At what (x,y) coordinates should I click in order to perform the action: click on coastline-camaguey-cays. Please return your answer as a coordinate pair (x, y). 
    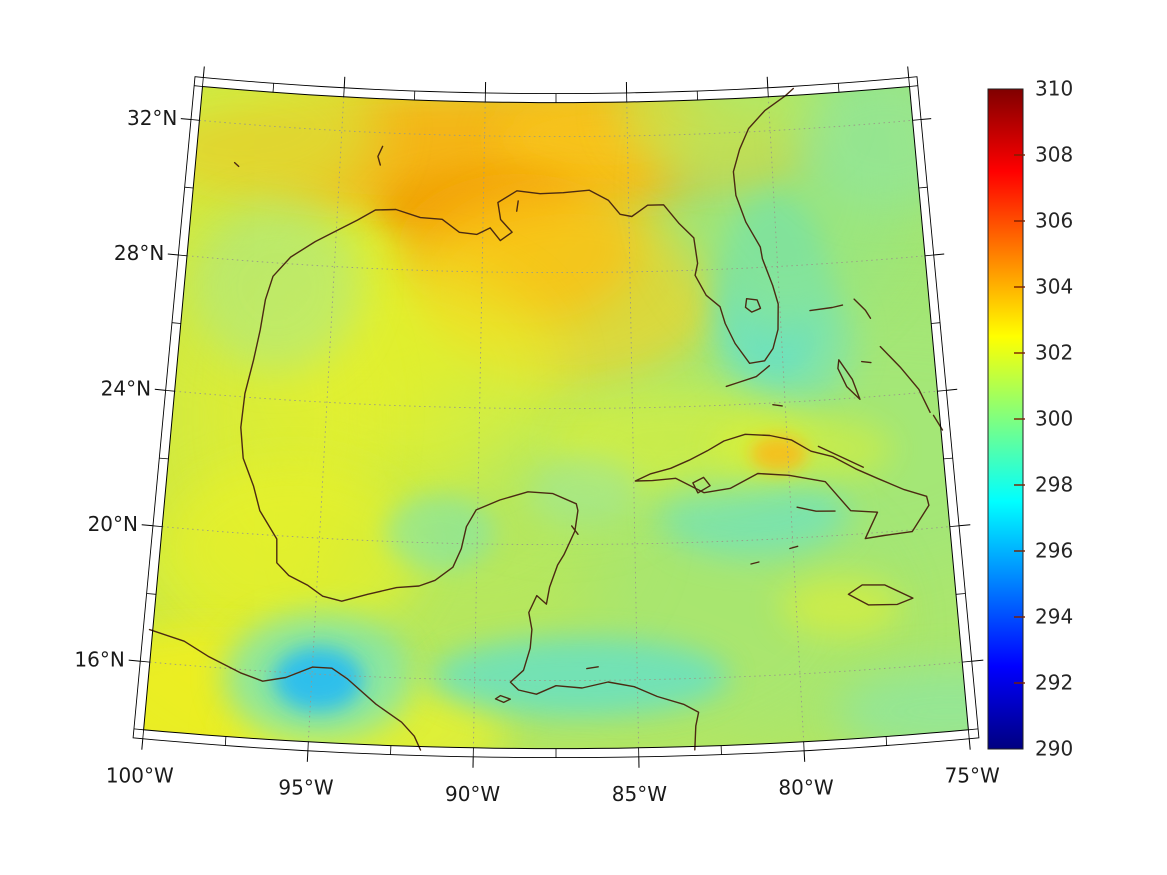
    Looking at the image, I should click on (840, 456).